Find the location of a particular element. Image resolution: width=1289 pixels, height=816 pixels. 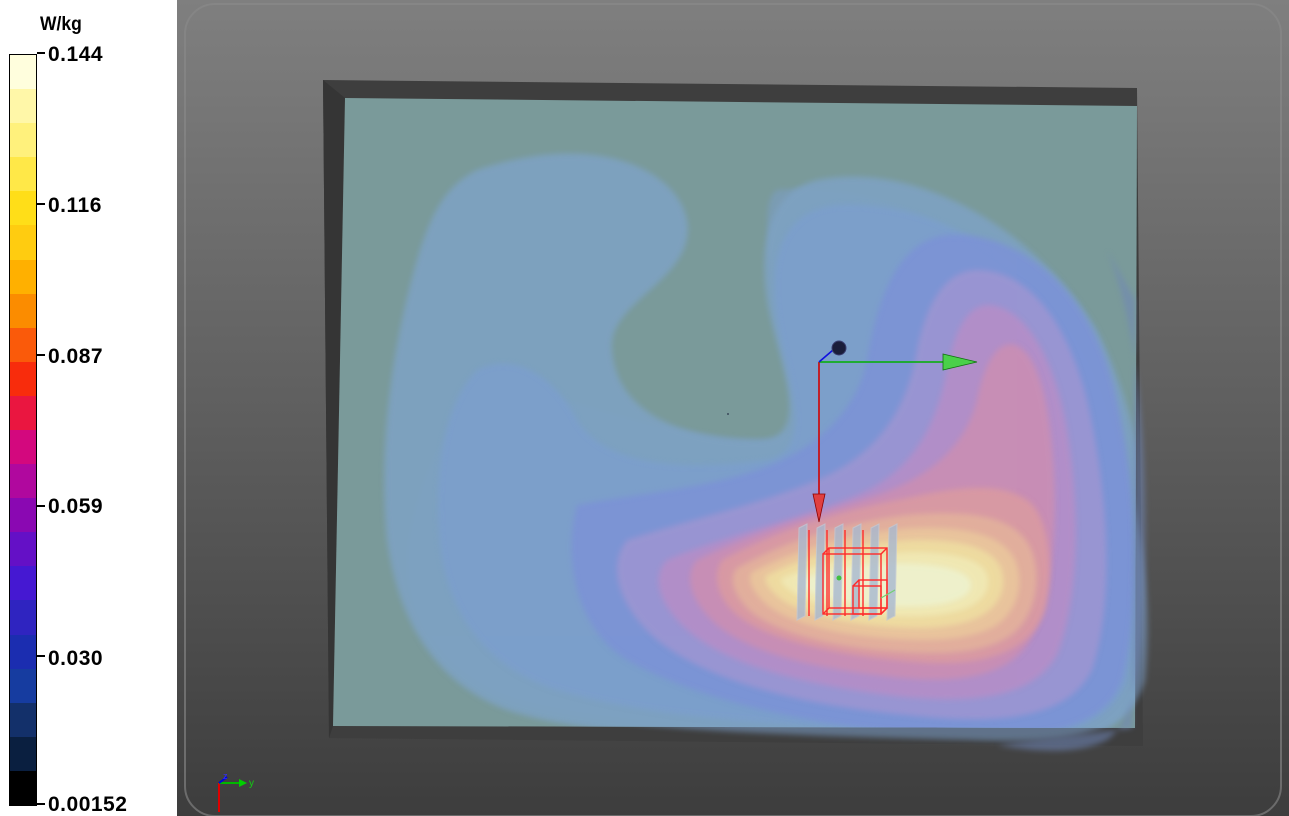

legend-tick-label-max: 0.144 is located at coordinates (76, 54).